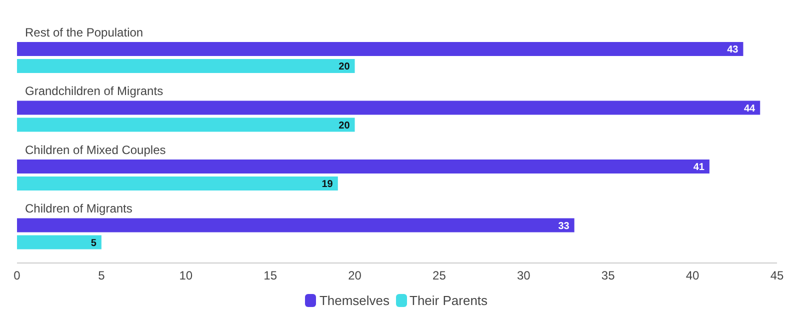 Image resolution: width=796 pixels, height=321 pixels. Describe the element at coordinates (17, 275) in the screenshot. I see `x-tick-label: 0` at that location.